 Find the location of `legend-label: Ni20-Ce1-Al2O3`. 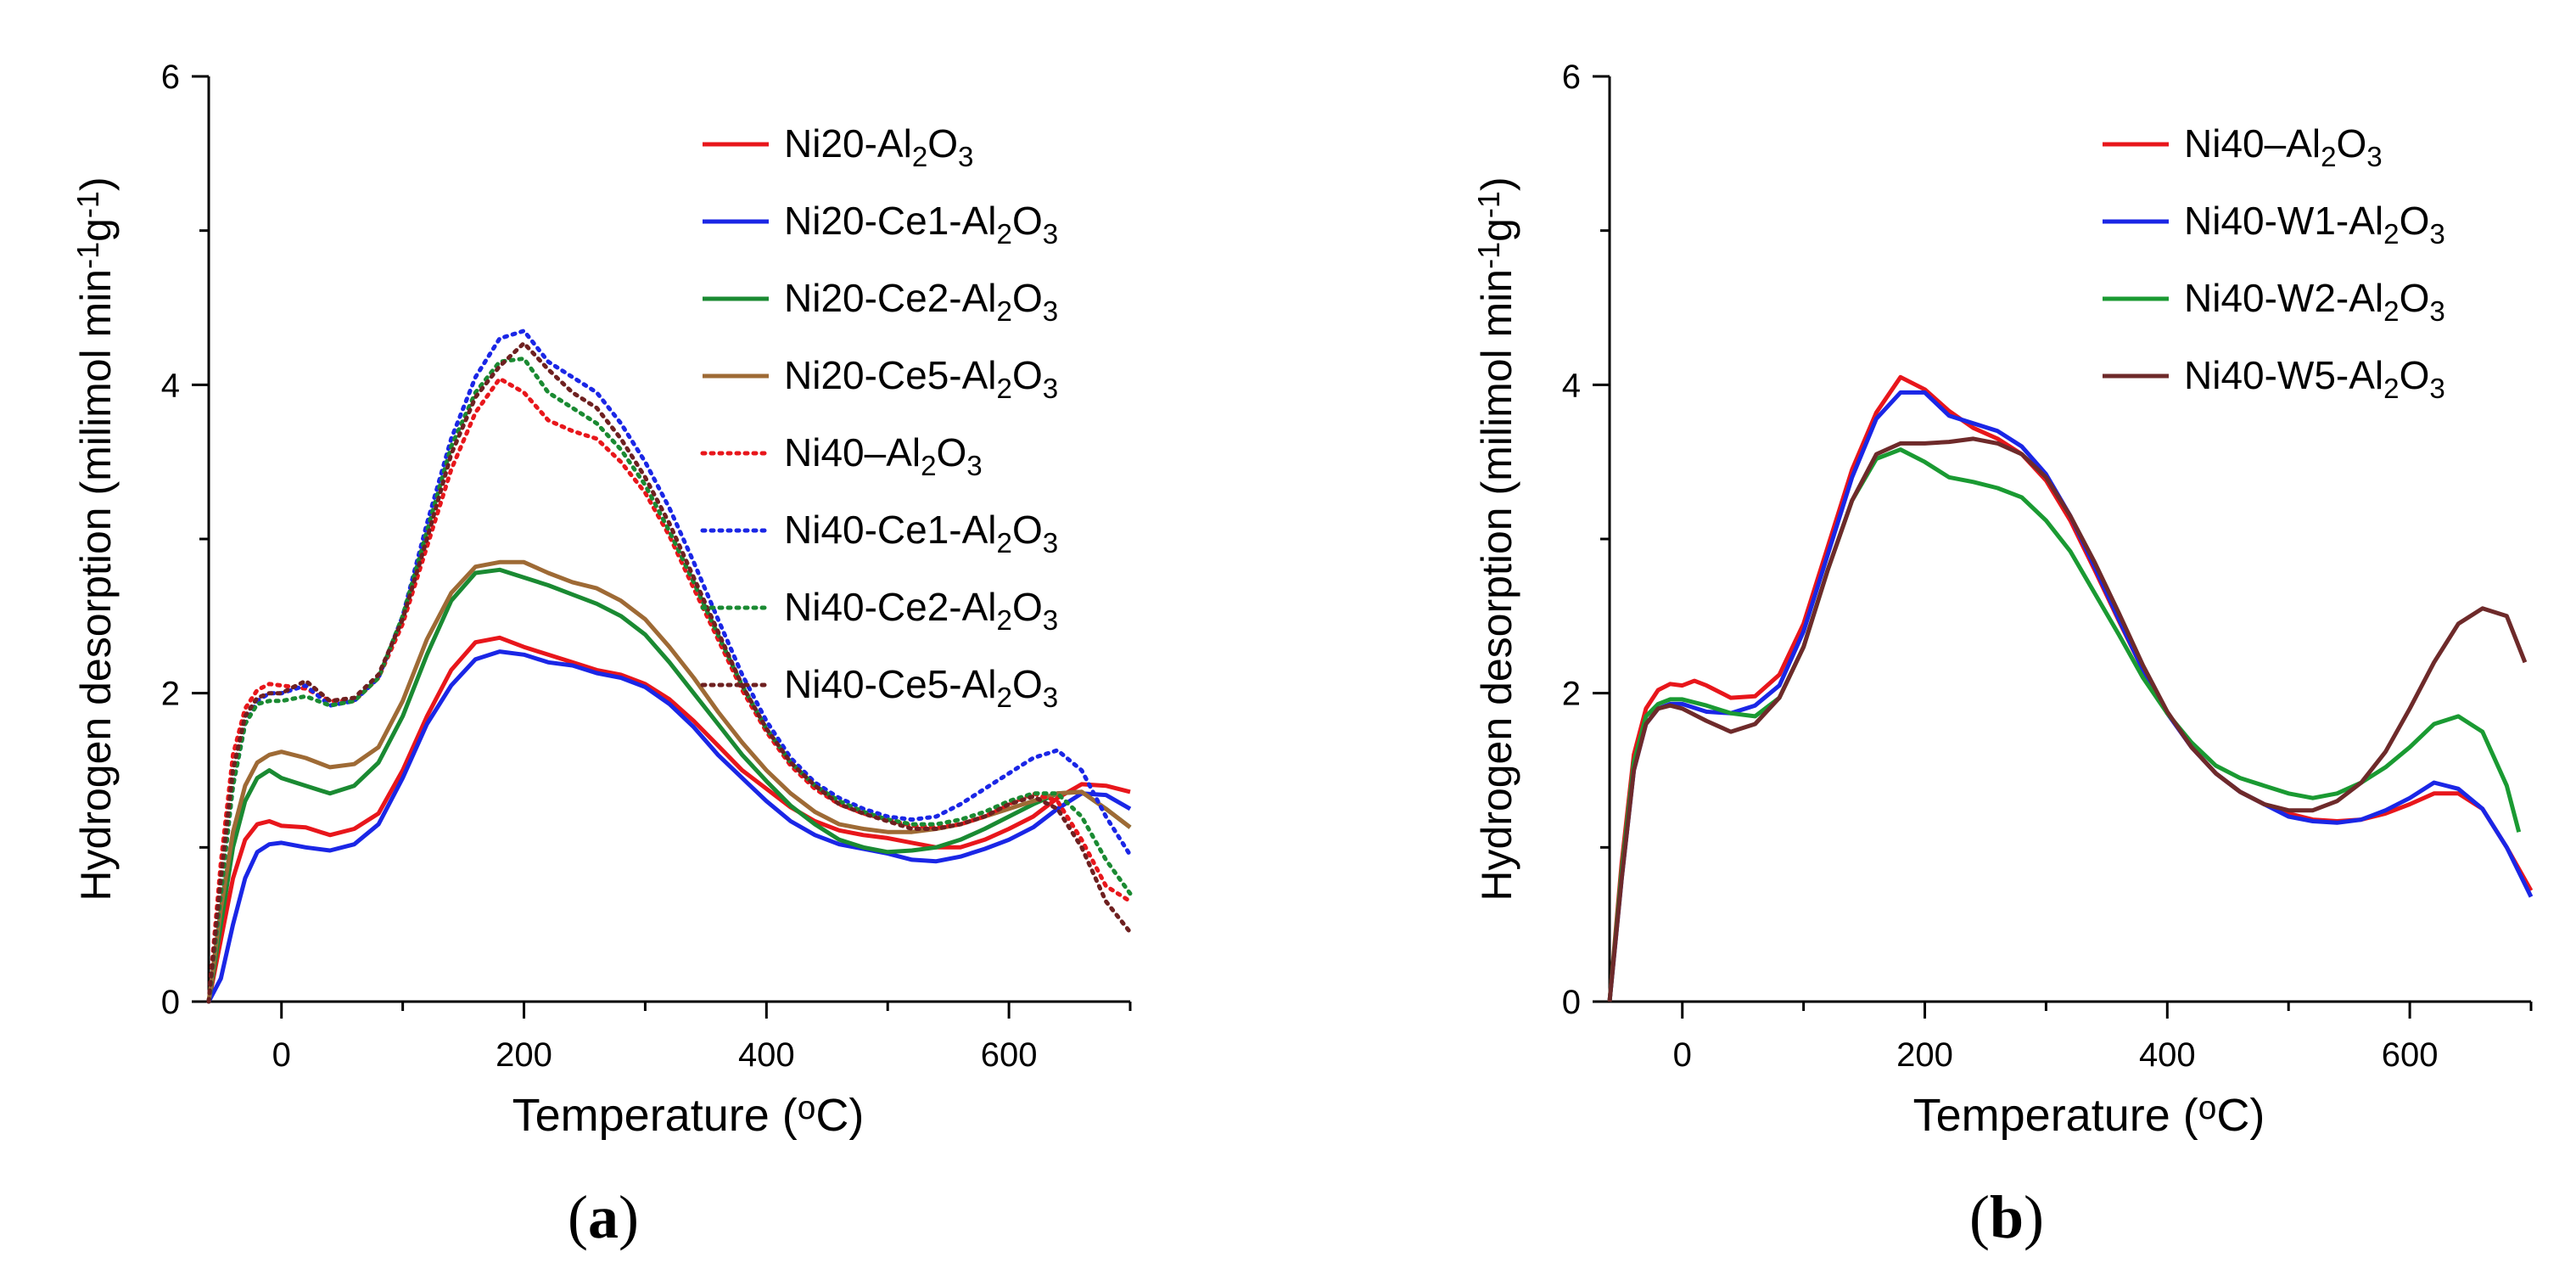

legend-label: Ni20-Ce1-Al2O3 is located at coordinates (921, 225).